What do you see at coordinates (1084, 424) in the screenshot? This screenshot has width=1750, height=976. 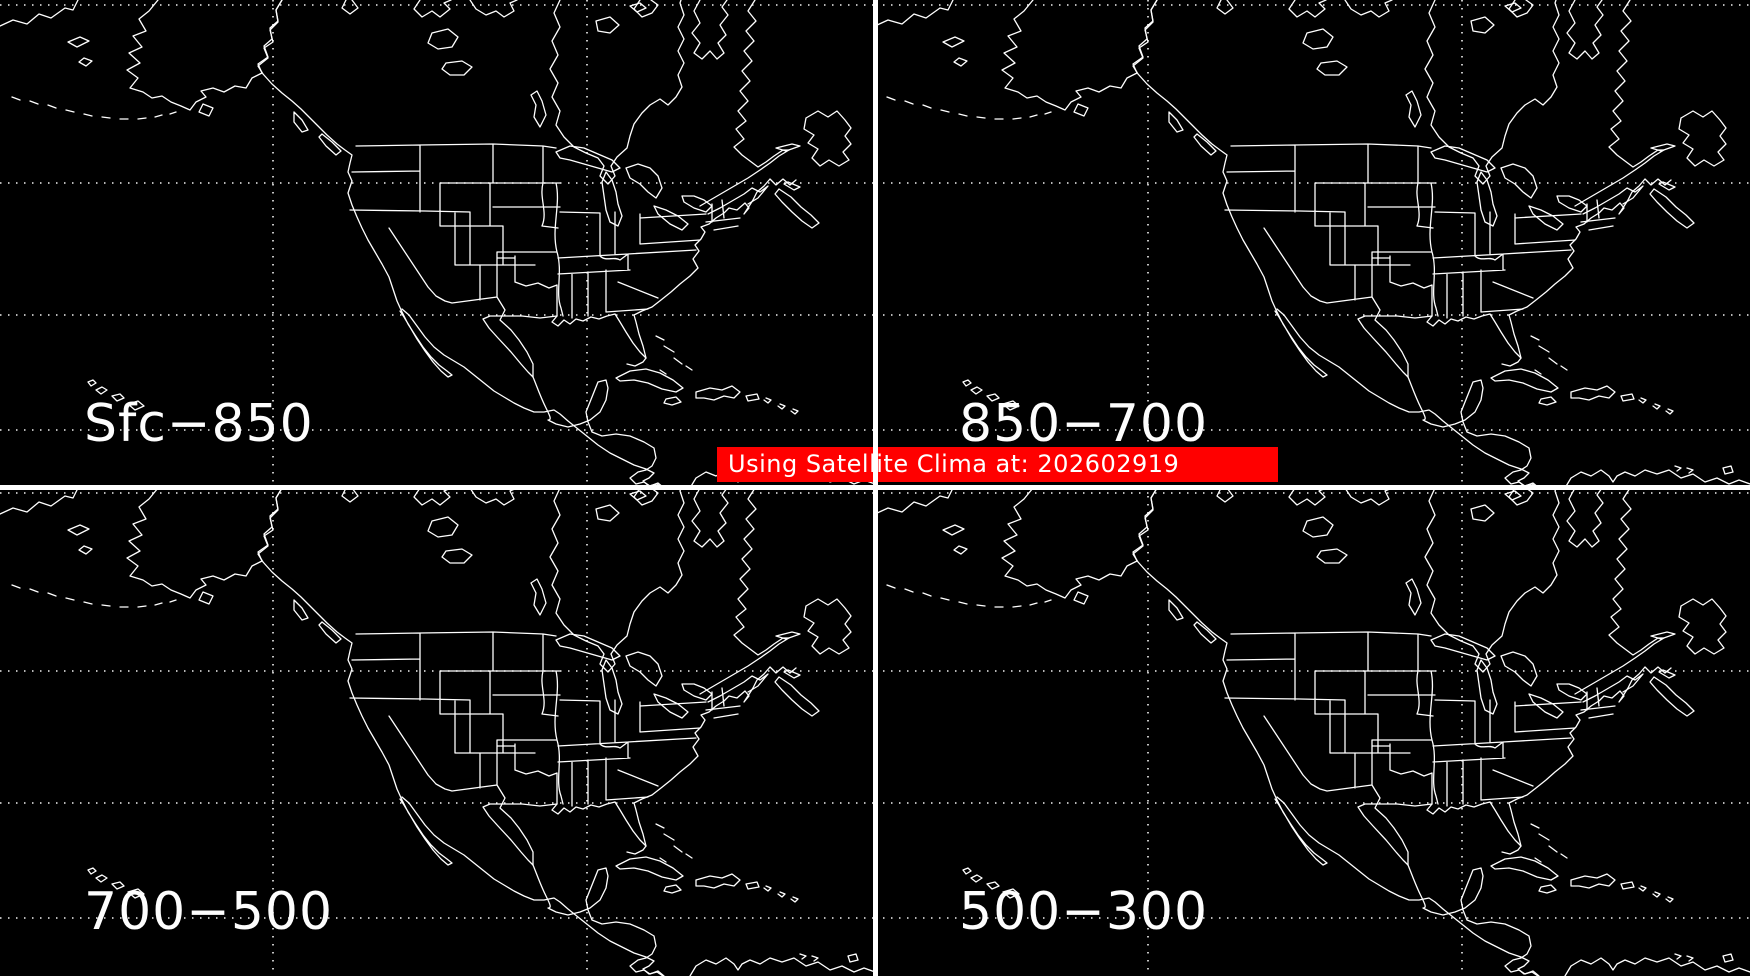 I see `panel-label-850-700: 850−700` at bounding box center [1084, 424].